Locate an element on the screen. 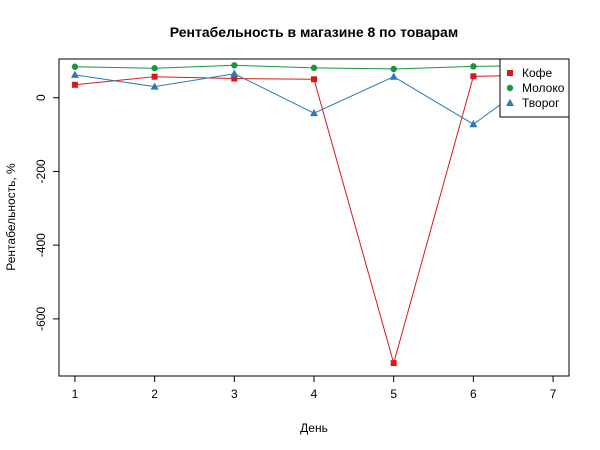 The image size is (600, 450). x-tick-label: 1 is located at coordinates (75, 394).